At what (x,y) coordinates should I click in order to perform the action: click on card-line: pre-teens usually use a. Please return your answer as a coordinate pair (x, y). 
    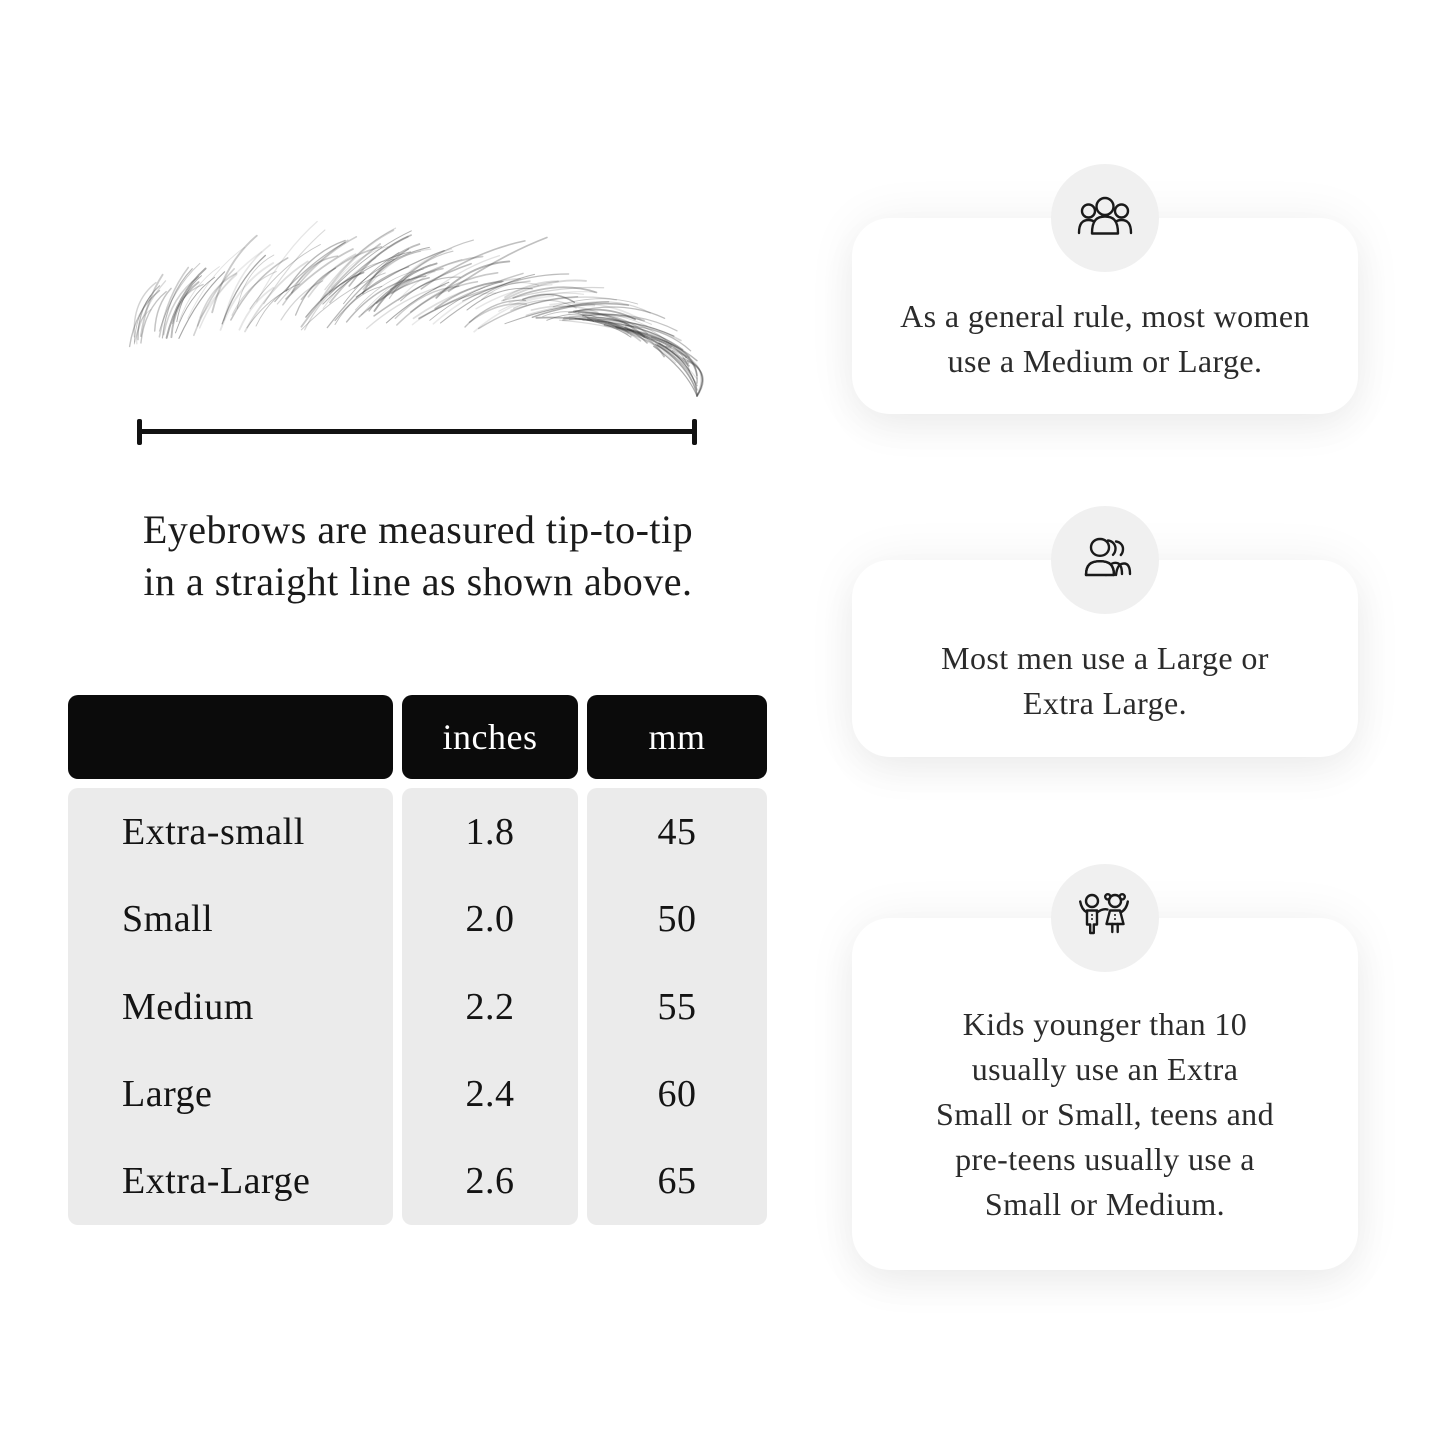
    Looking at the image, I should click on (1105, 1159).